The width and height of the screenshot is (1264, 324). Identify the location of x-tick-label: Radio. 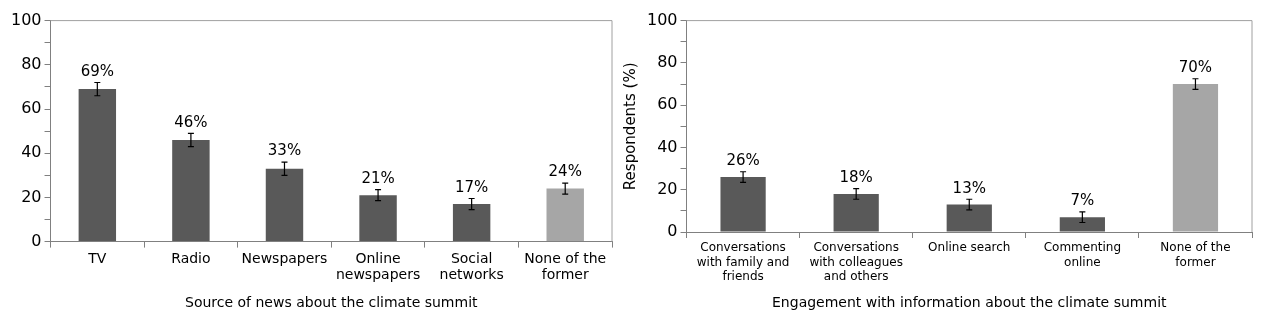
(191, 257).